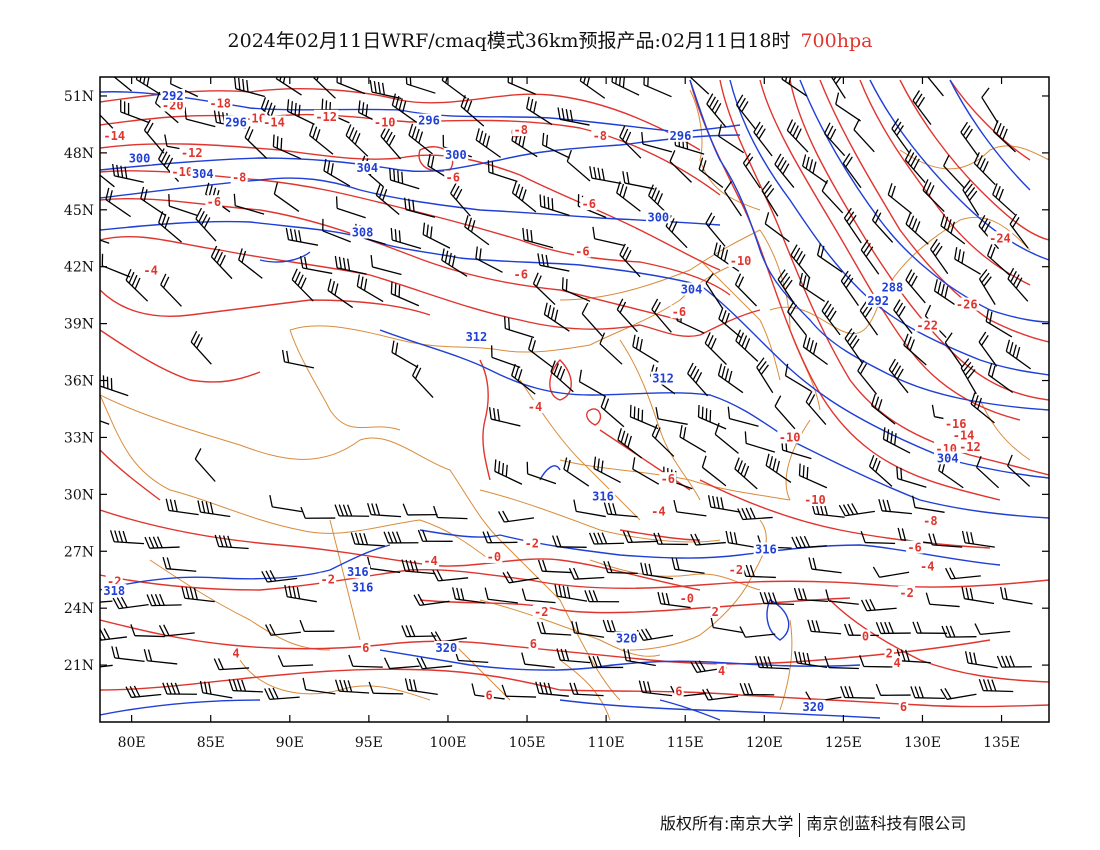 This screenshot has height=850, width=1100. What do you see at coordinates (456, 154) in the screenshot?
I see `height-label-bg` at bounding box center [456, 154].